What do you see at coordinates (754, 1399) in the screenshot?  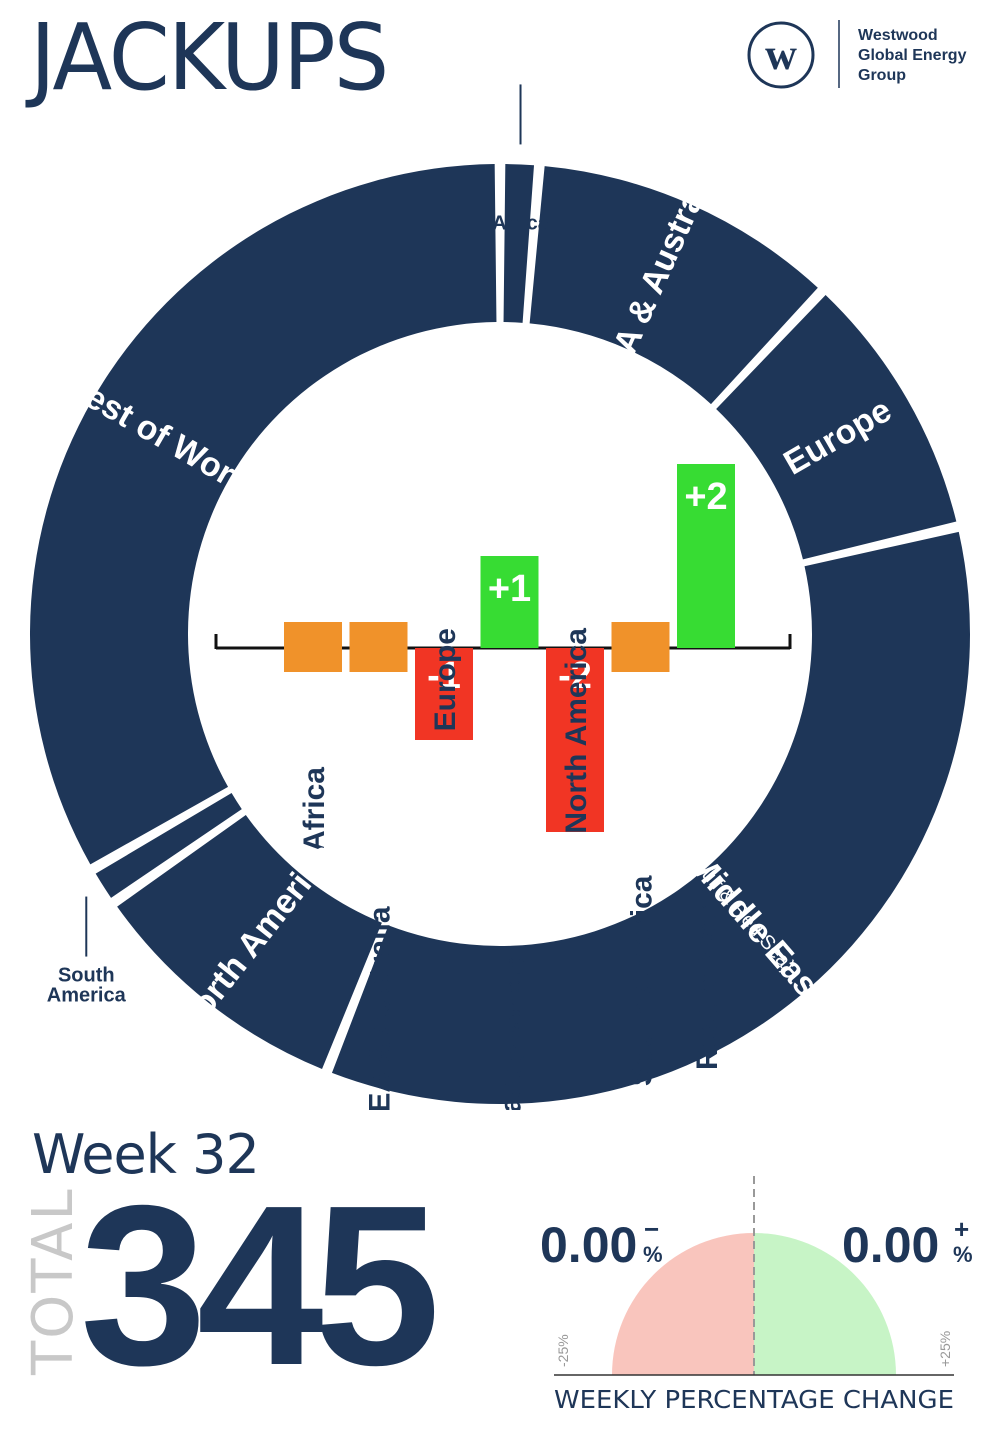 I see `gauge-title: WEEKLY PERCENTAGE CHANGE` at bounding box center [754, 1399].